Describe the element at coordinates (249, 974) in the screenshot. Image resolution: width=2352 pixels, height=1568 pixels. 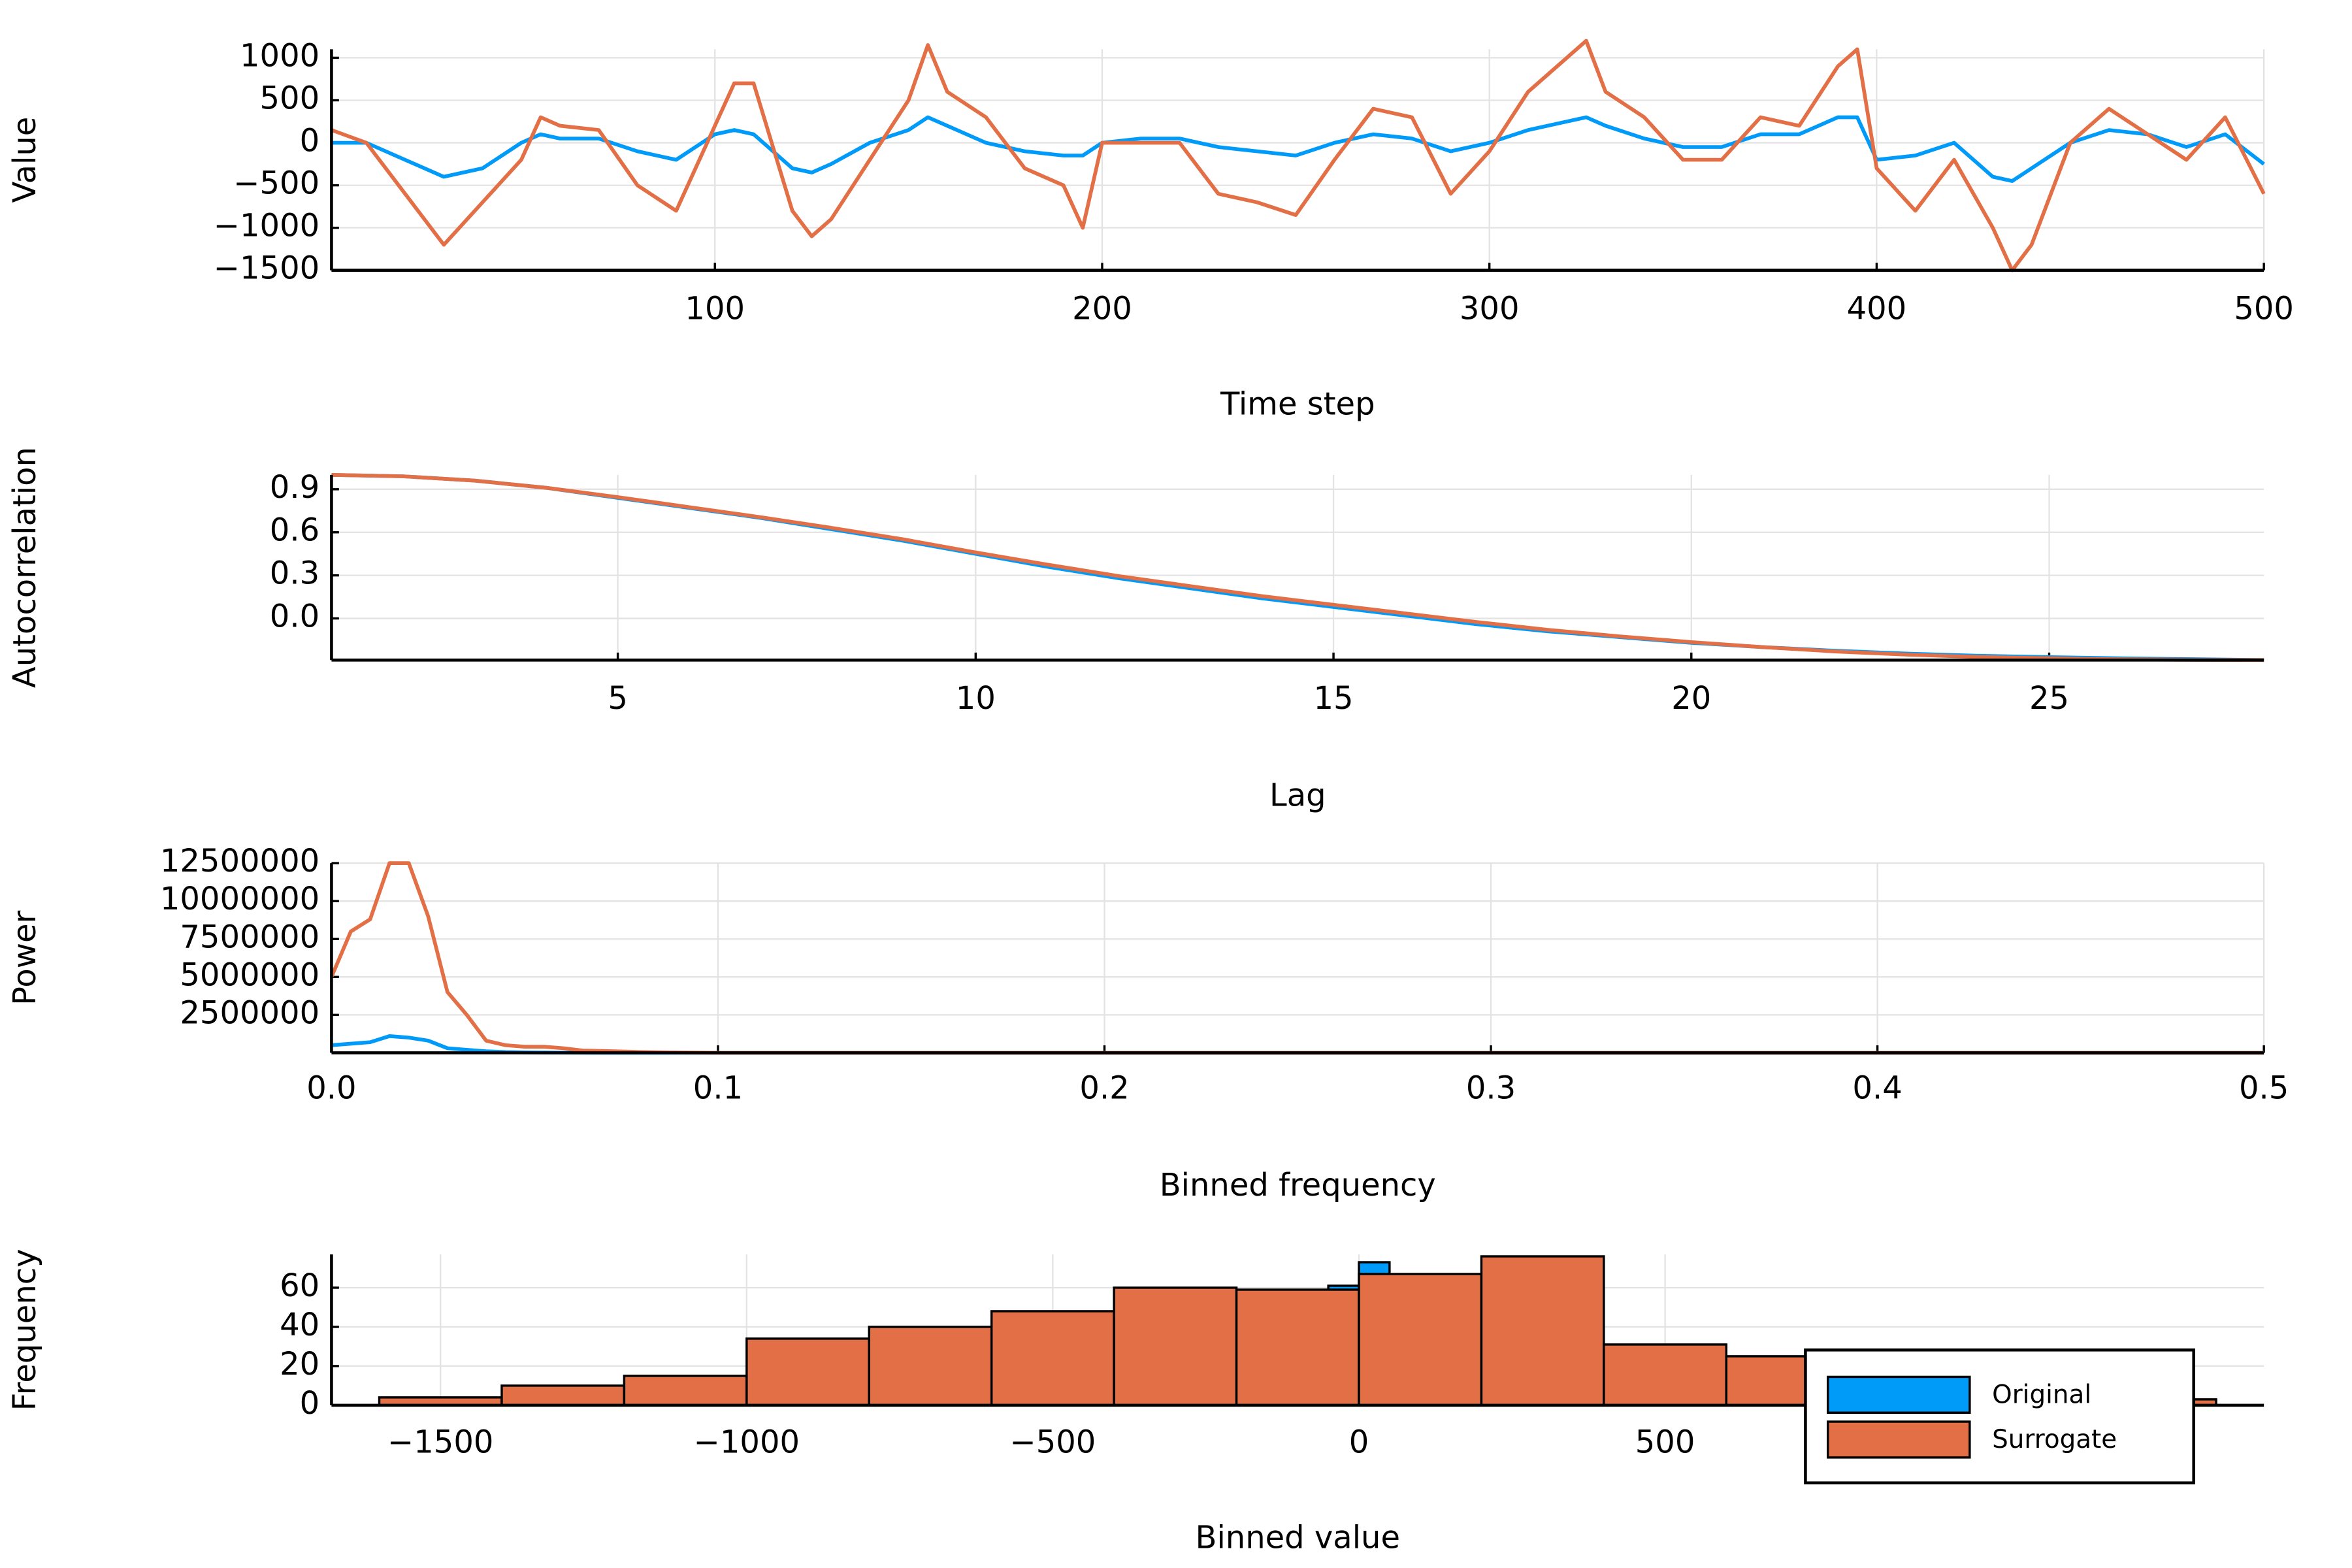
I see `y-tick-label: 5000000` at that location.